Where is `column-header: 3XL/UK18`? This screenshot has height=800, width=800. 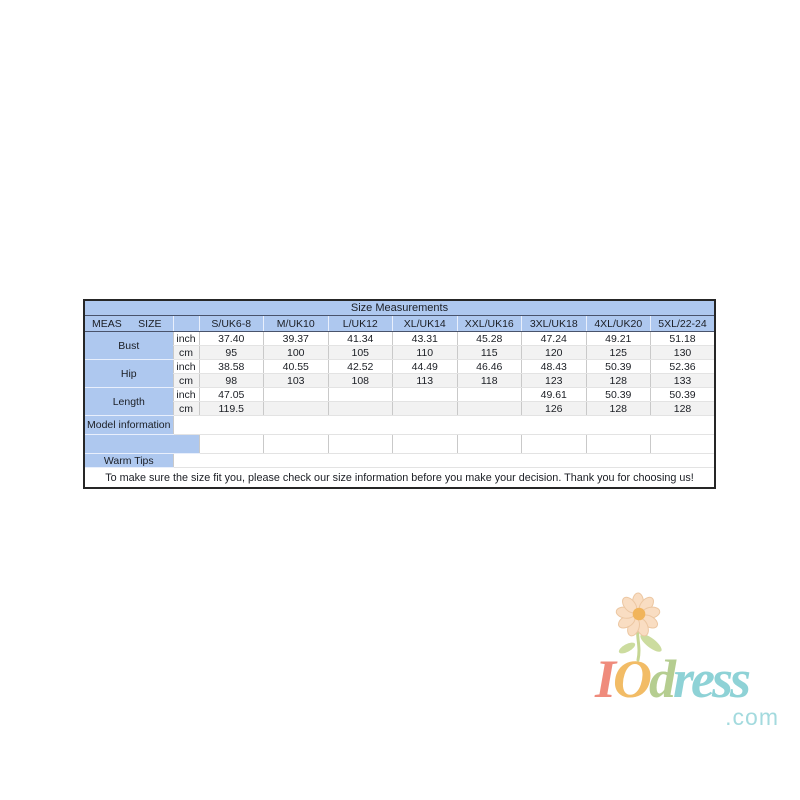 column-header: 3XL/UK18 is located at coordinates (553, 323).